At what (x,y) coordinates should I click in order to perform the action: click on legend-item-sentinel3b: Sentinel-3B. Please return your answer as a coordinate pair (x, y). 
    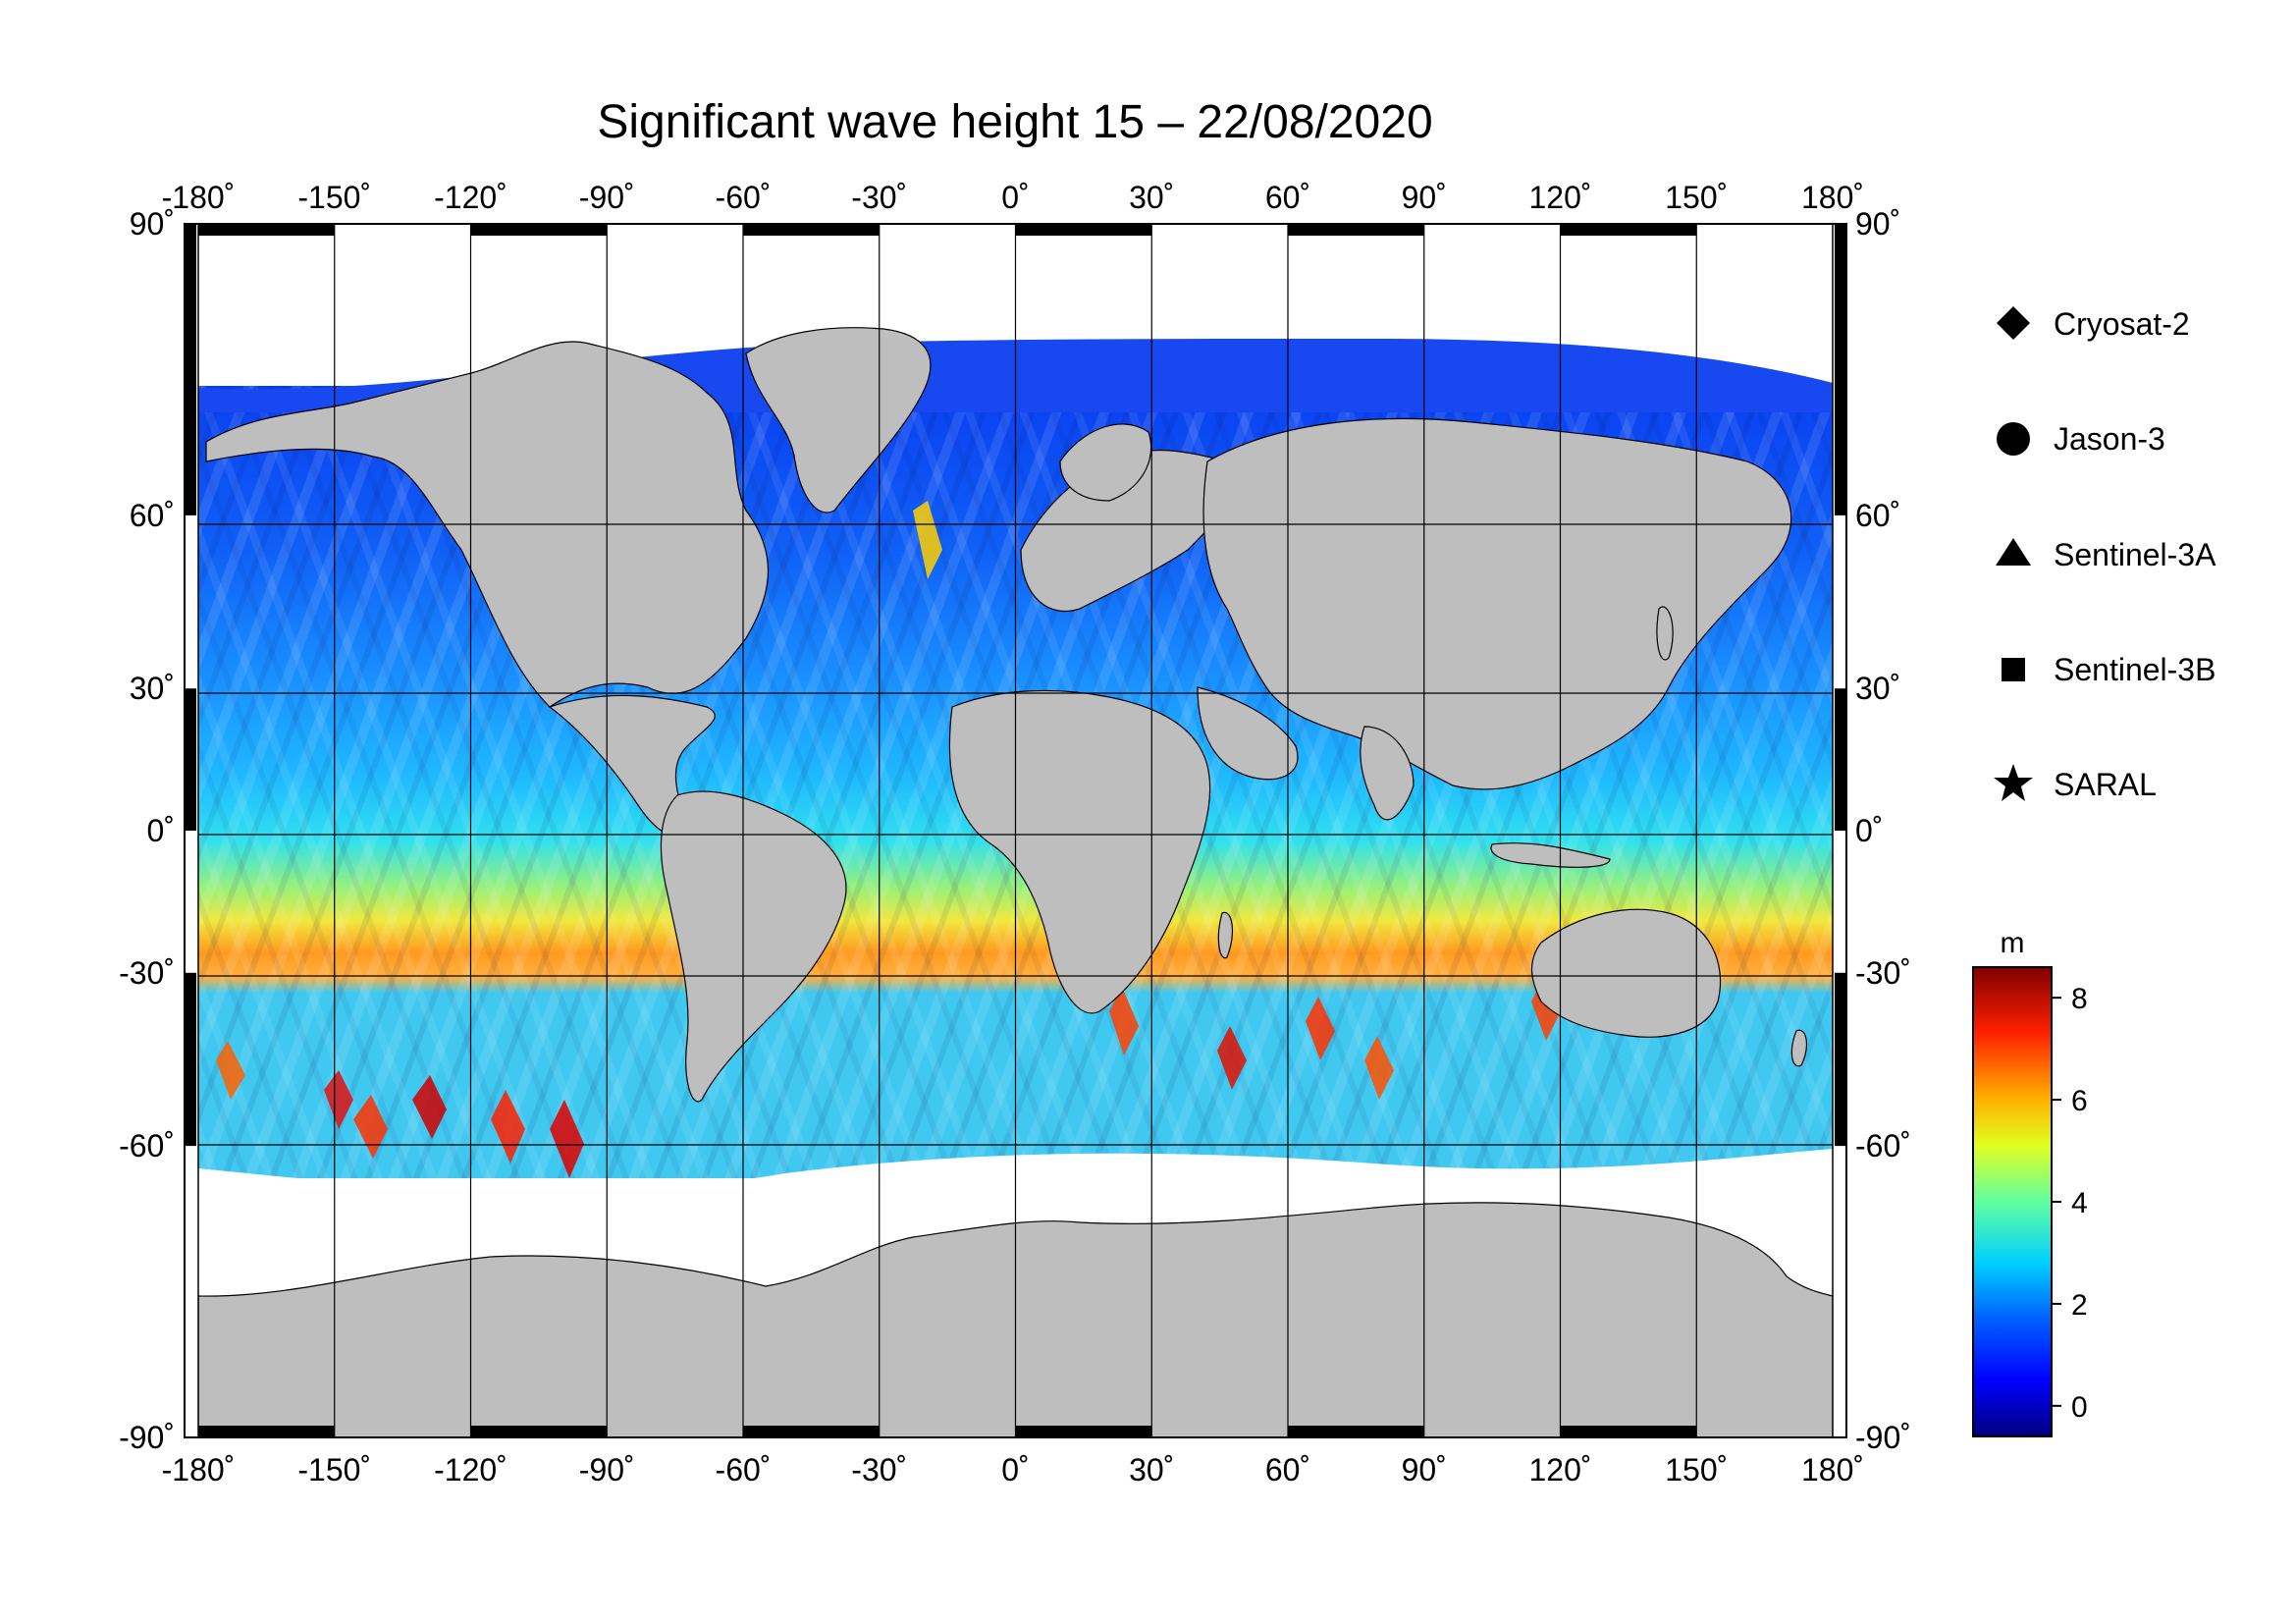
    Looking at the image, I should click on (2109, 669).